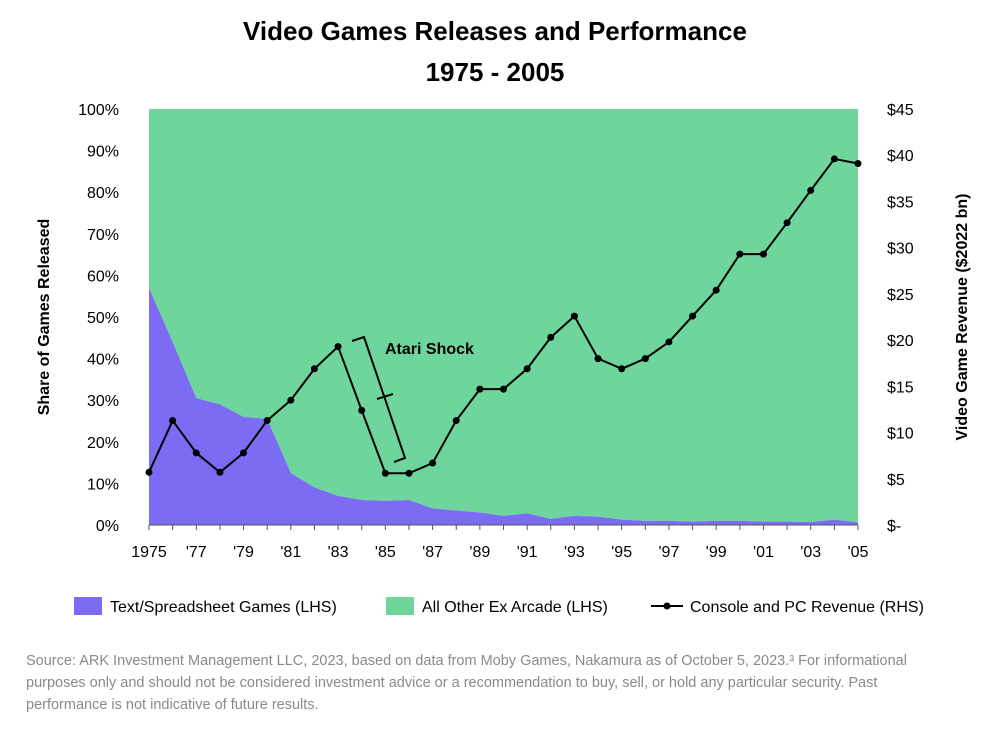 The width and height of the screenshot is (1000, 729). I want to click on right-axis-tick-label: $40, so click(900, 156).